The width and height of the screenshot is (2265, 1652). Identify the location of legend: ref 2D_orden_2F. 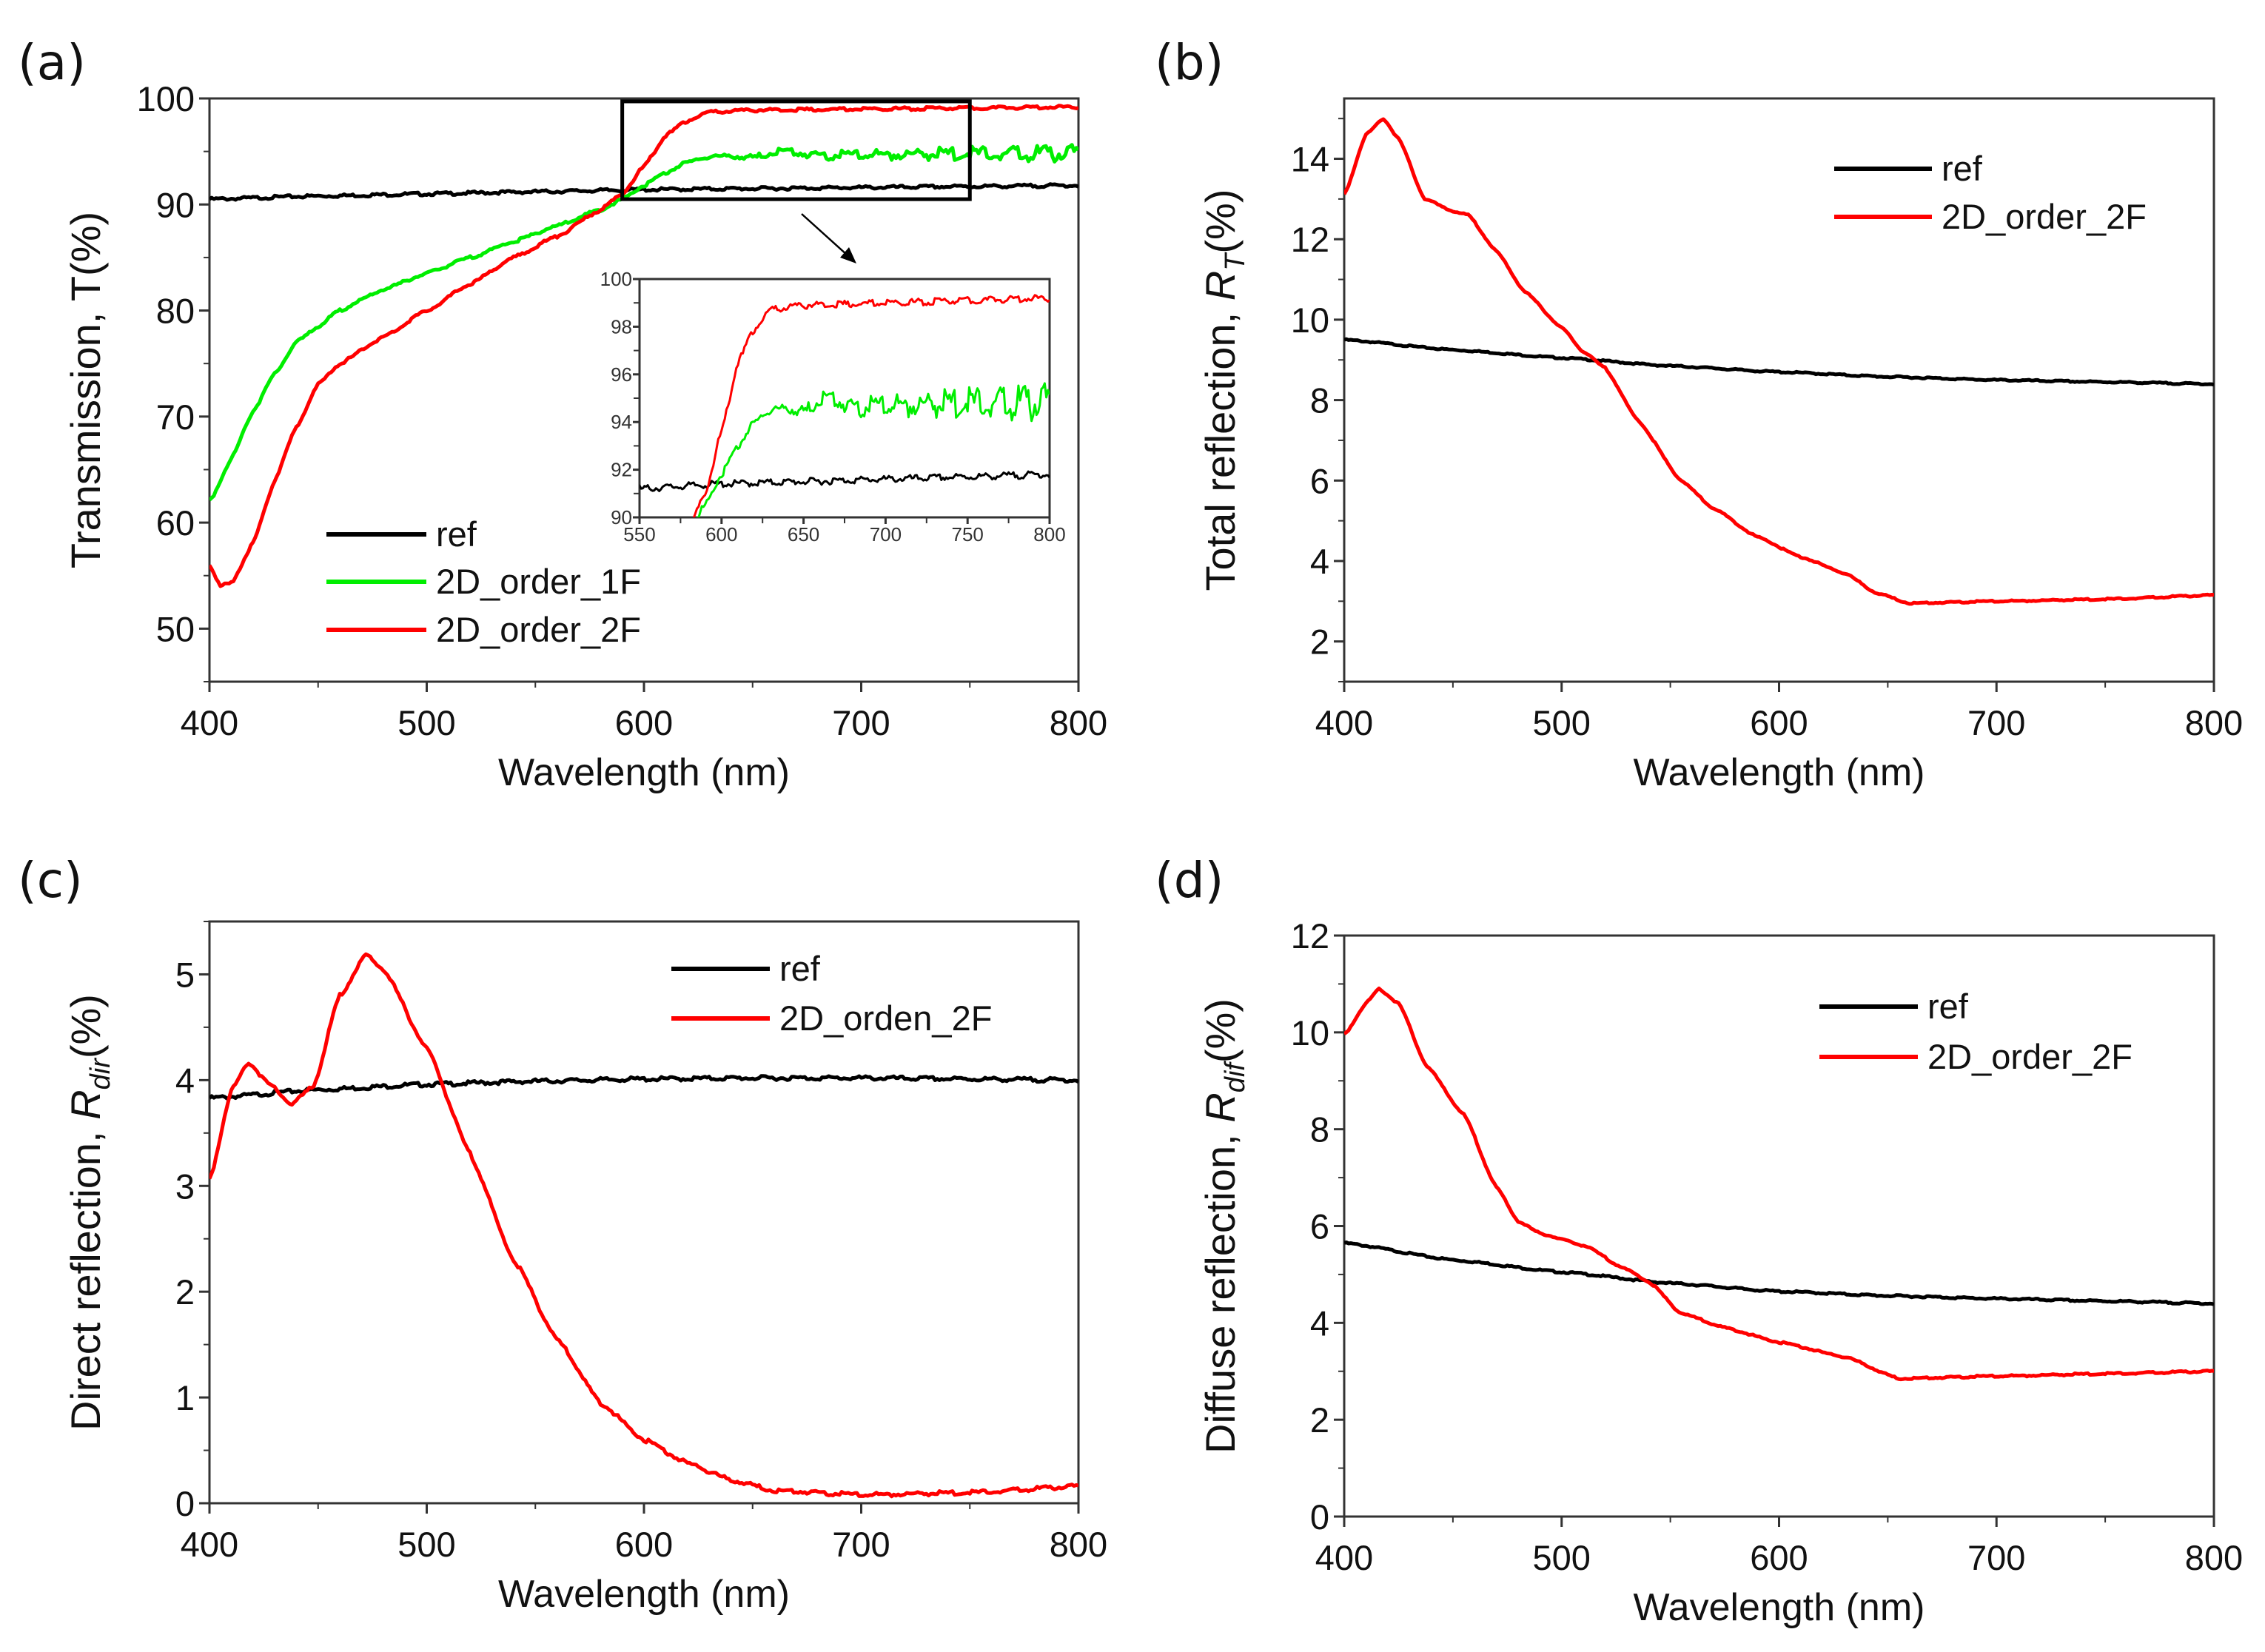
(832, 993).